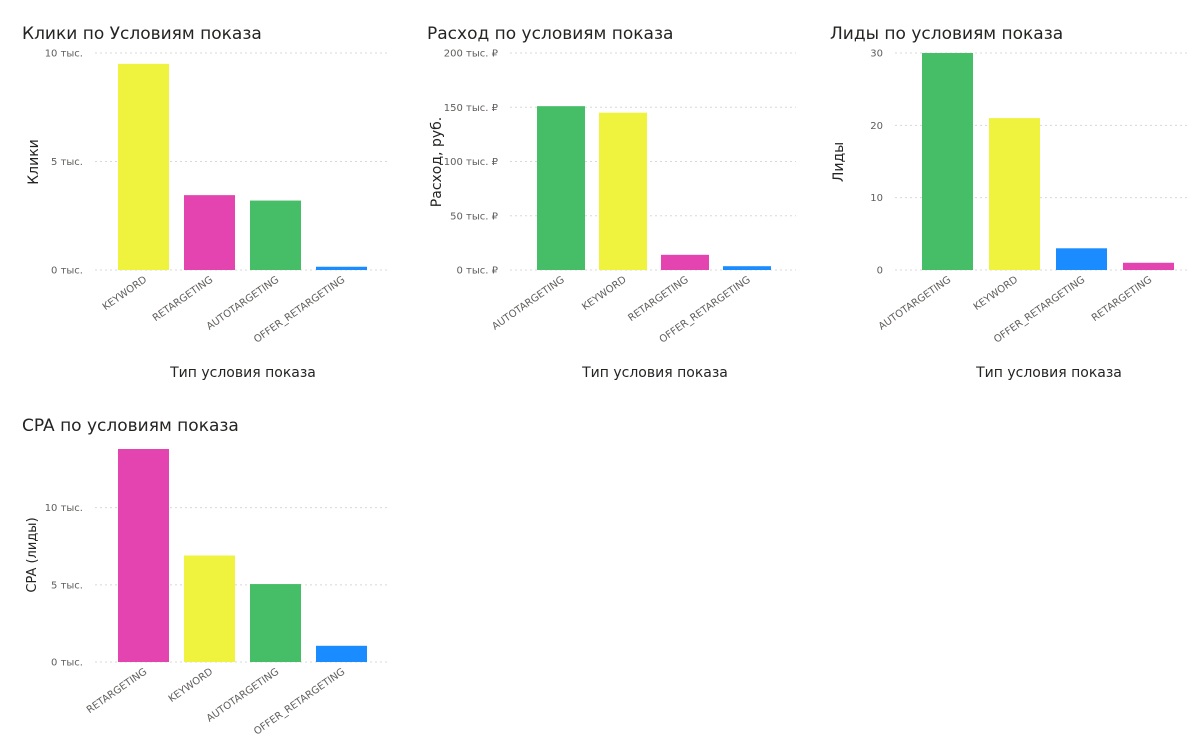 Image resolution: width=1200 pixels, height=752 pixels. Describe the element at coordinates (143, 555) in the screenshot. I see `chart-cpa-bar-retargeting` at that location.